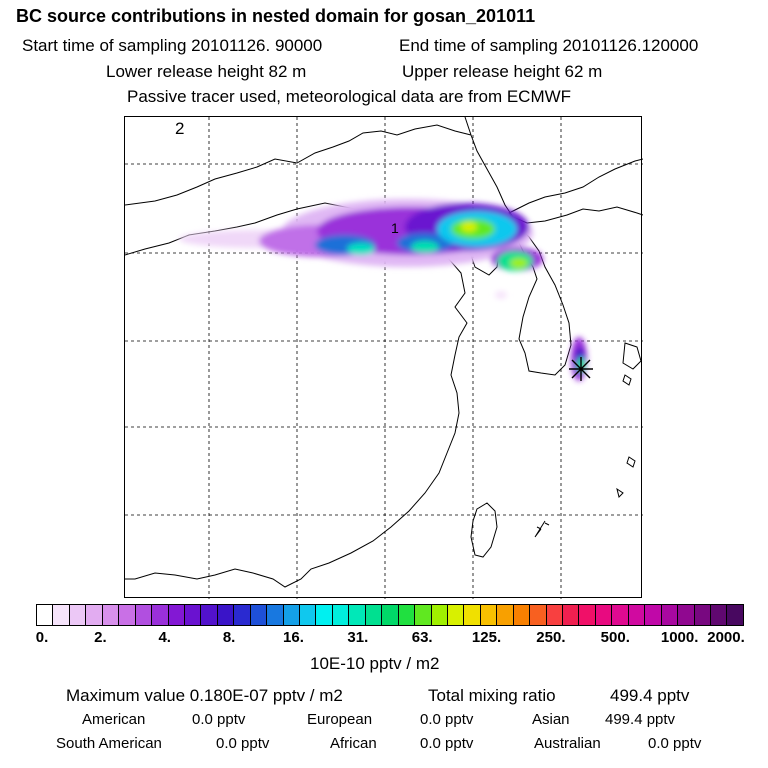 The height and width of the screenshot is (768, 768). What do you see at coordinates (549, 45) in the screenshot?
I see `end-time-label: End time of sampling 20101126.120000` at bounding box center [549, 45].